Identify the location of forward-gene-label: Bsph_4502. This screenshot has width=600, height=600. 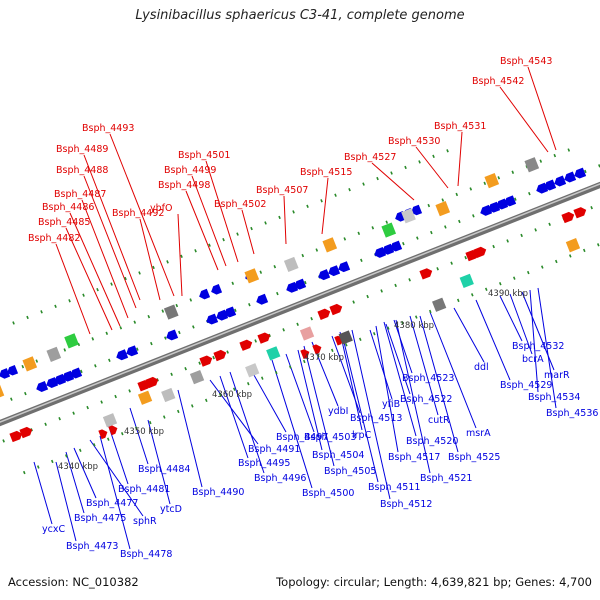
(240, 204).